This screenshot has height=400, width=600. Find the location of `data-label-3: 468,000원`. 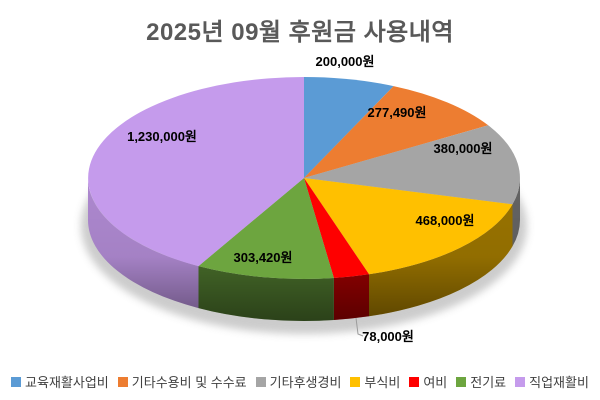

data-label-3: 468,000원 is located at coordinates (445, 220).